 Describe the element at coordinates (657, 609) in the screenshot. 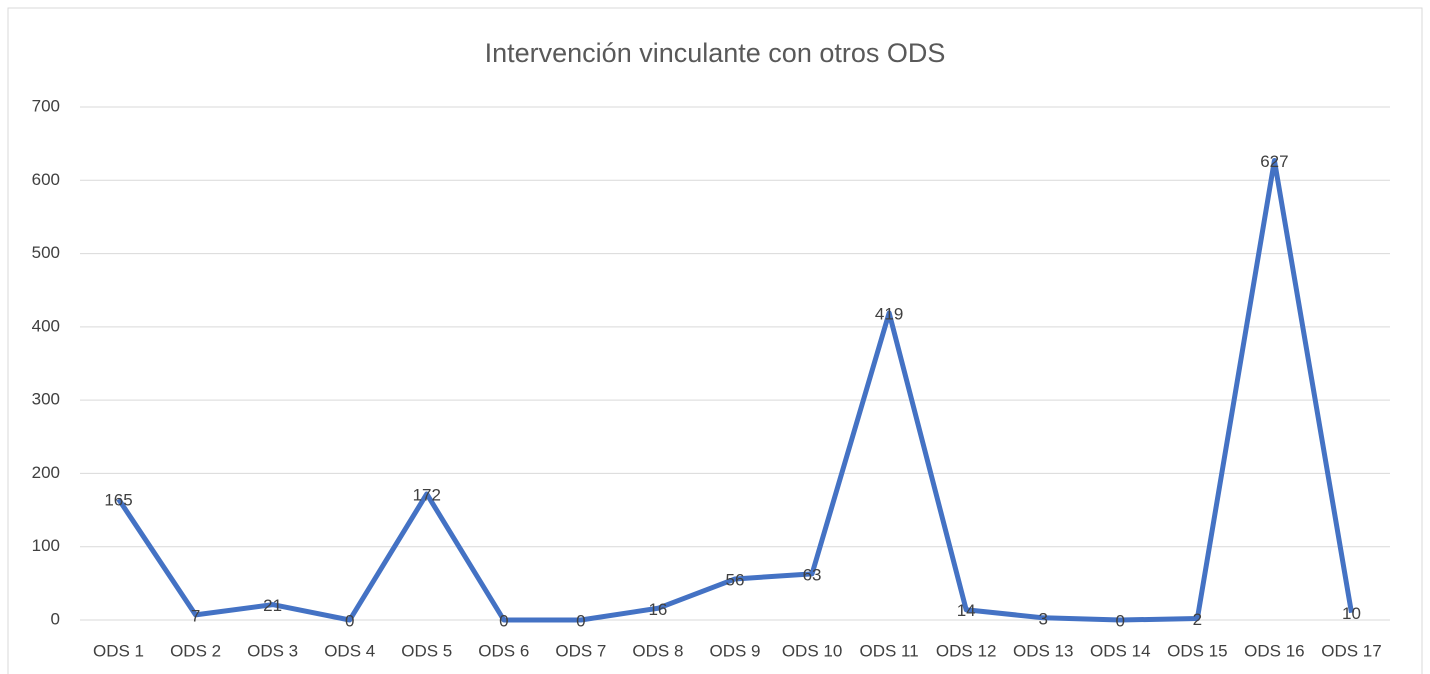

I see `data-label: 16` at that location.